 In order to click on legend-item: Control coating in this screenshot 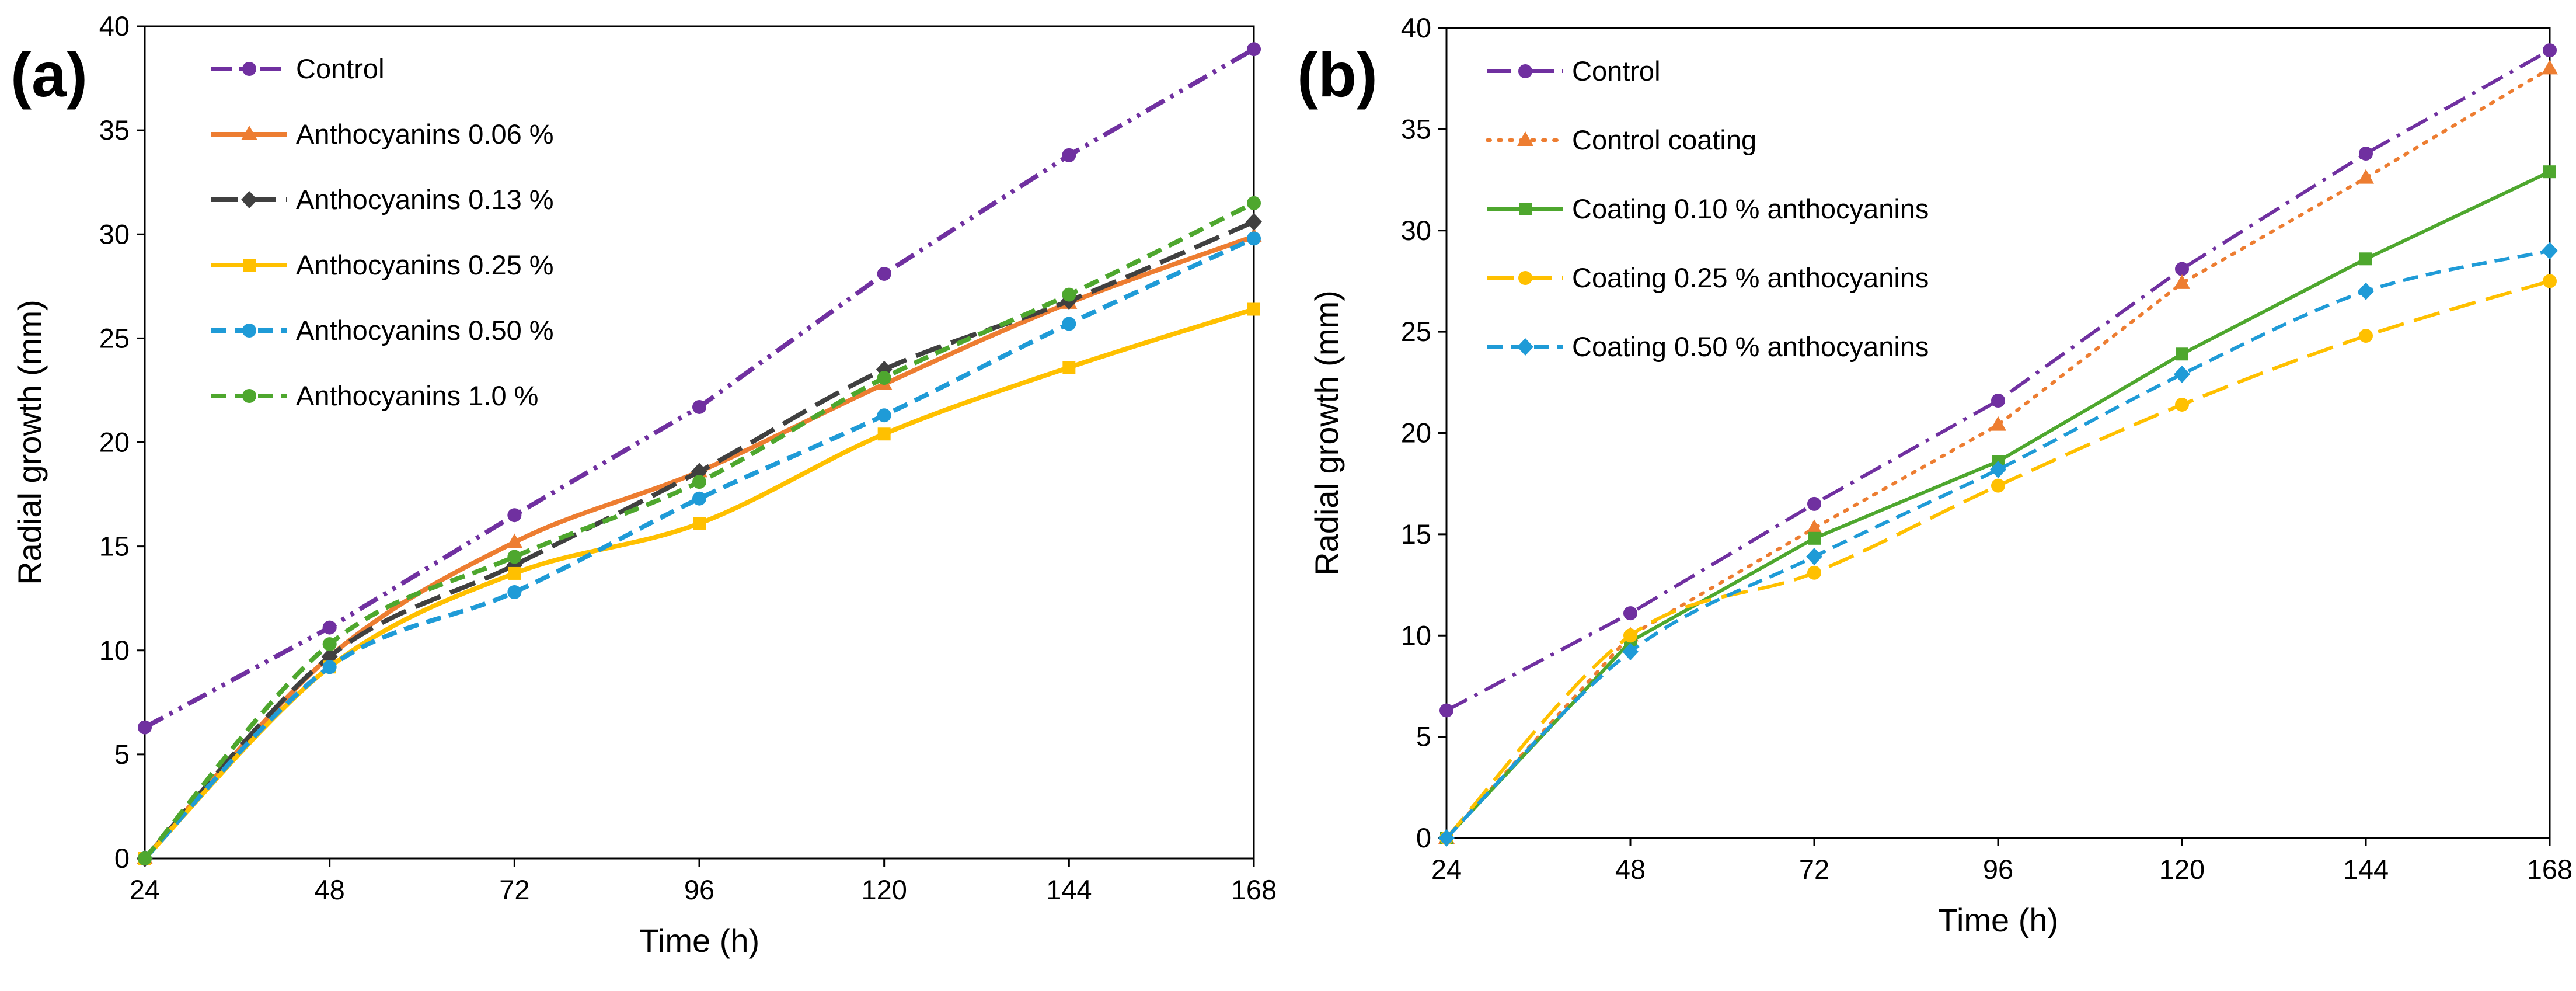, I will do `click(1621, 139)`.